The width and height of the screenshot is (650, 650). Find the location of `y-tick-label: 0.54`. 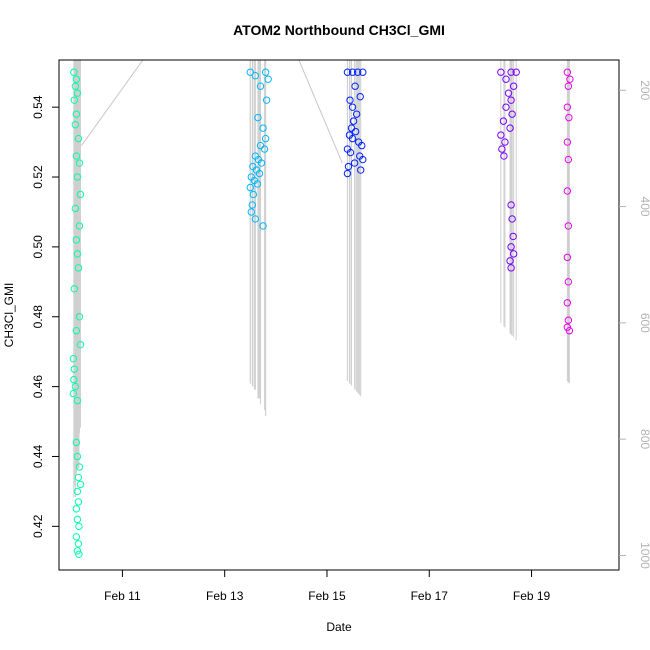

y-tick-label: 0.54 is located at coordinates (38, 107).